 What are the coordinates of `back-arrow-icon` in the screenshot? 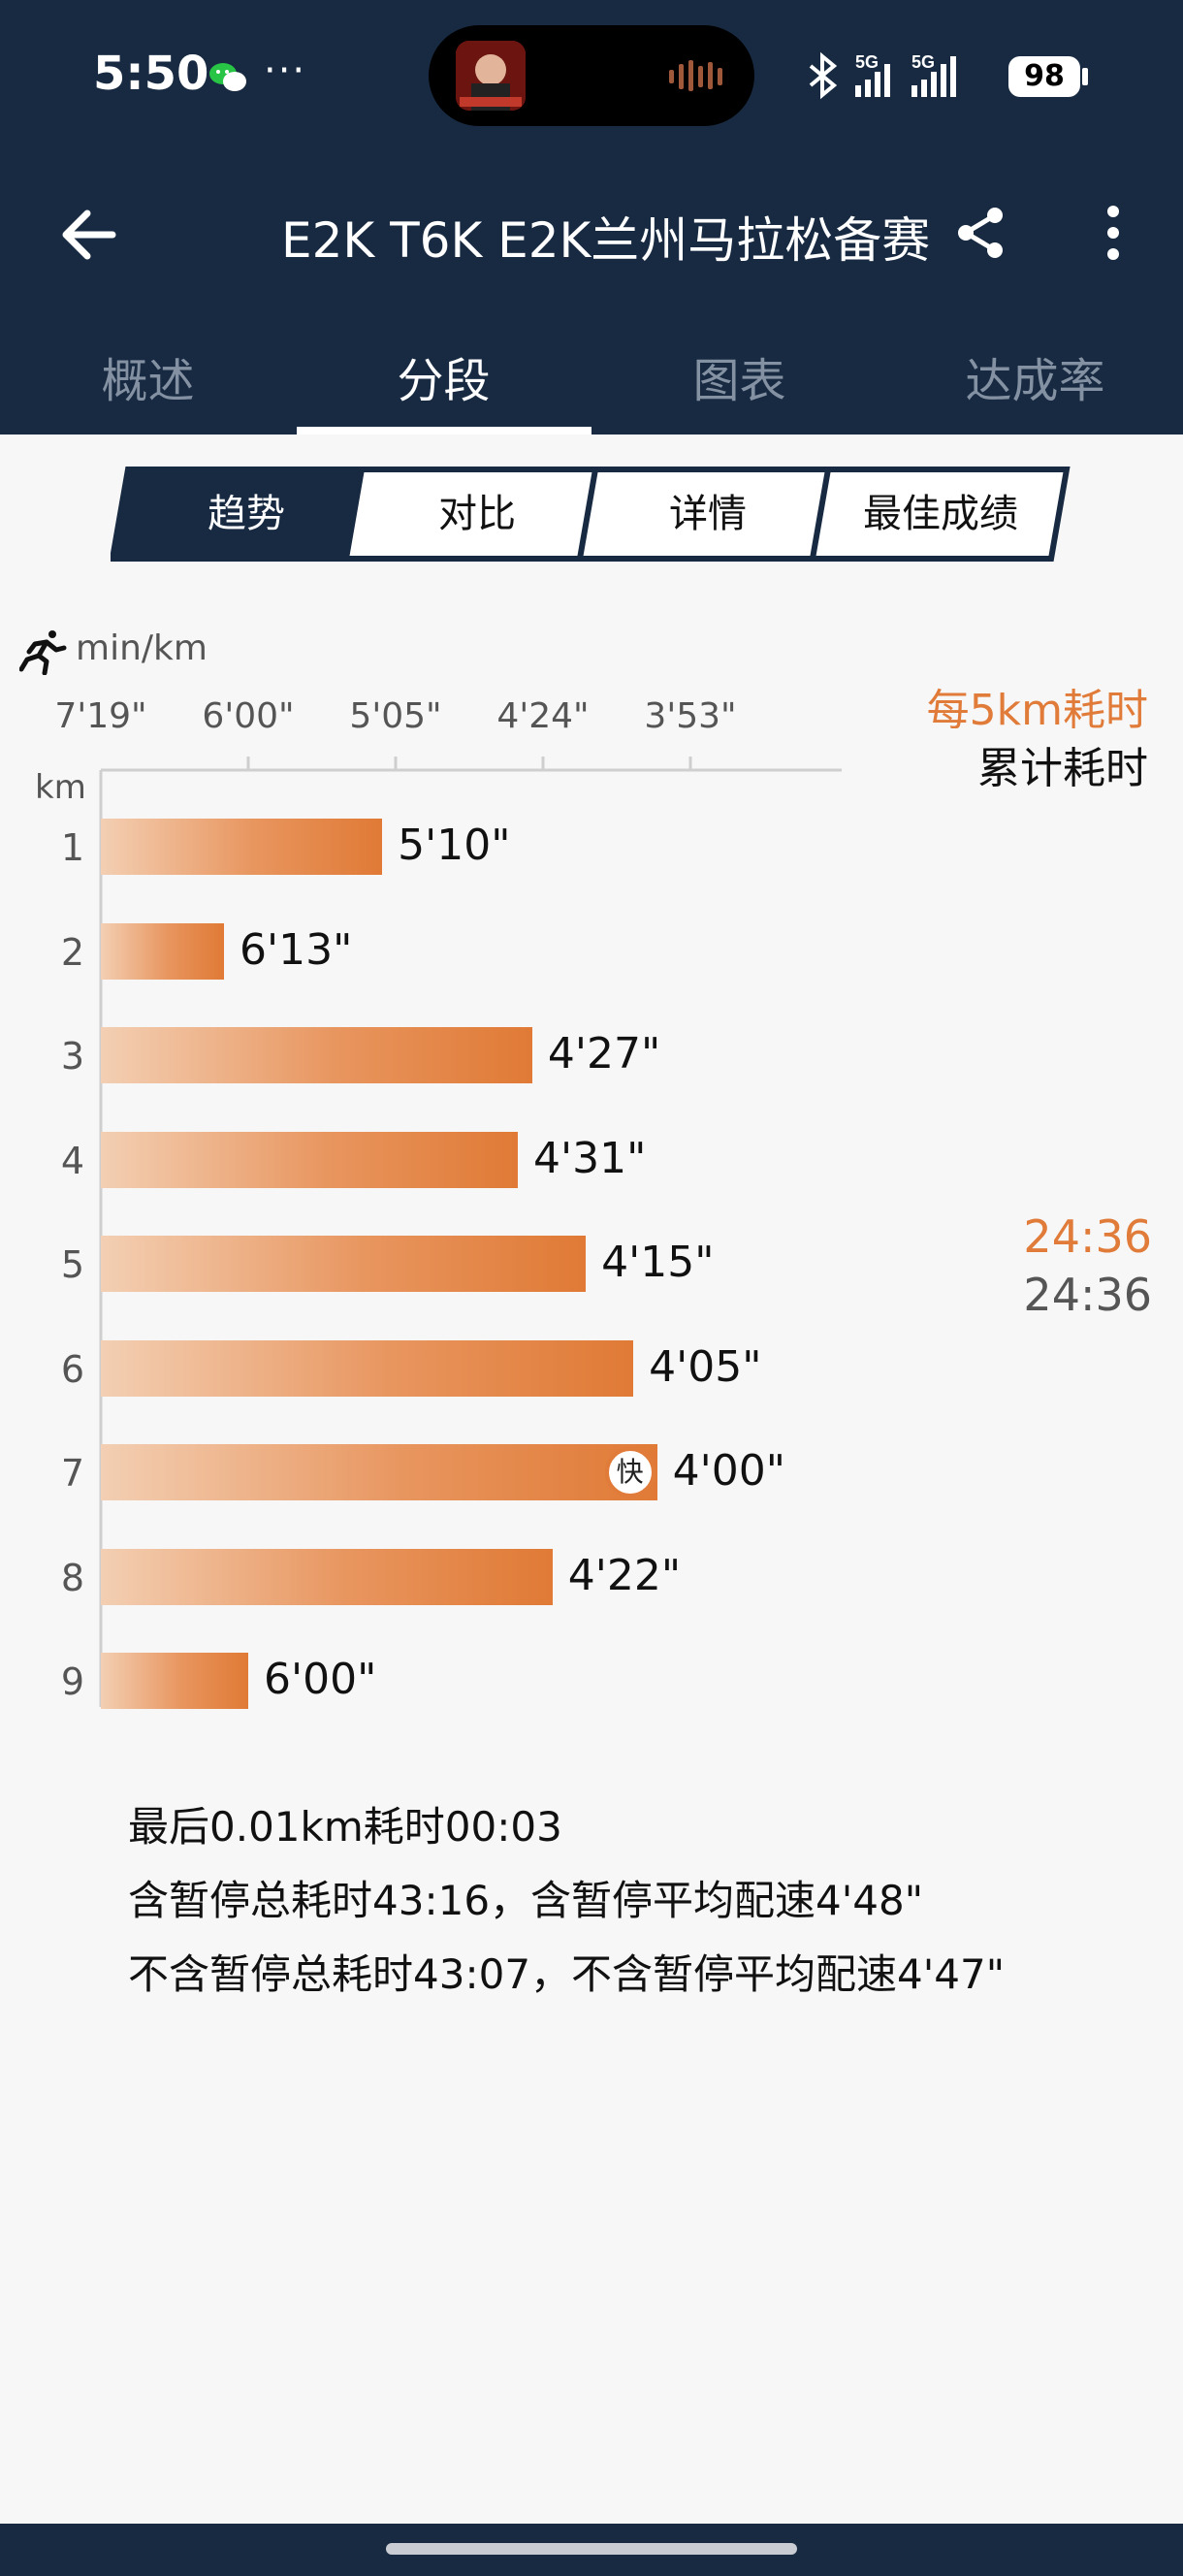 It's located at (89, 235).